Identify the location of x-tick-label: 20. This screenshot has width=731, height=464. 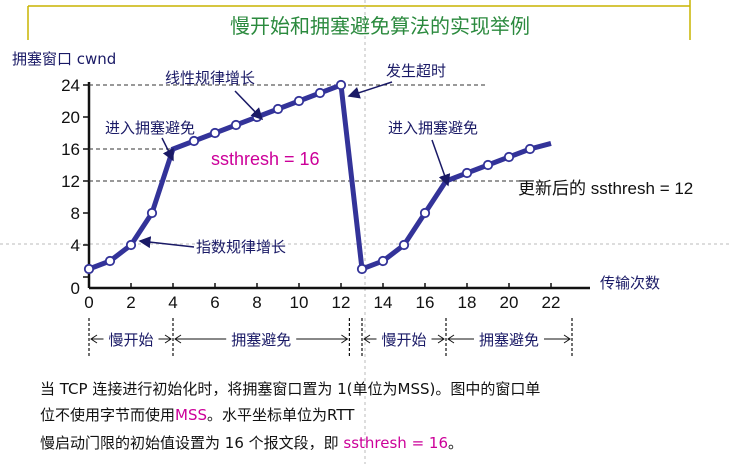
(509, 302).